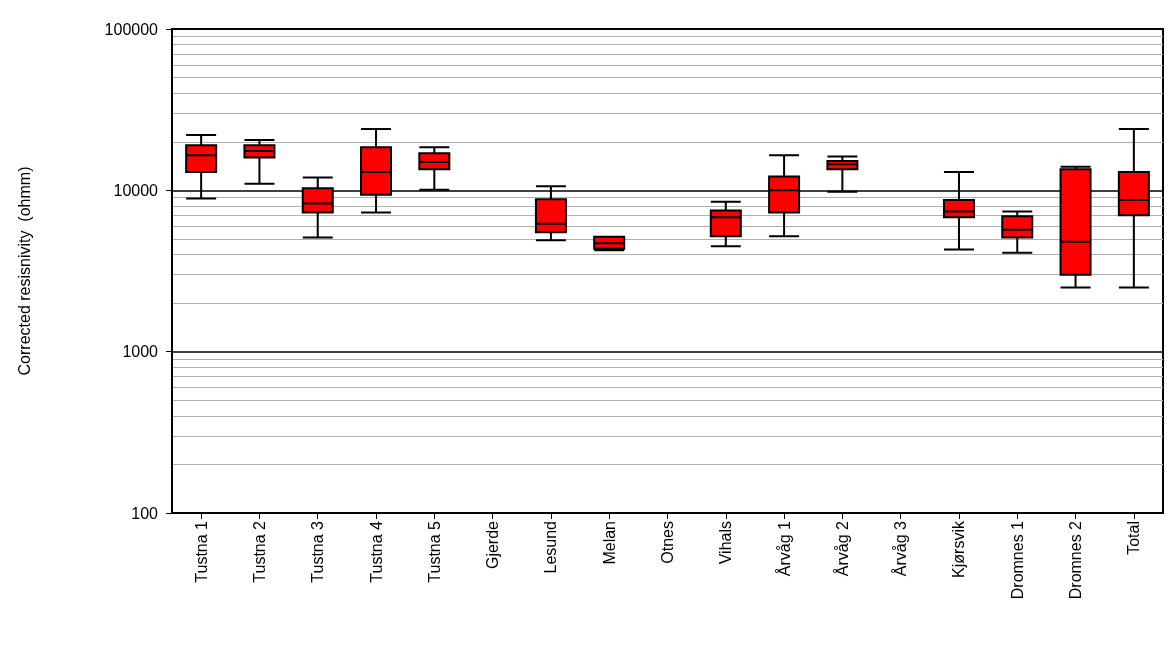  Describe the element at coordinates (376, 551) in the screenshot. I see `x-tick-label: Tustna 4` at that location.